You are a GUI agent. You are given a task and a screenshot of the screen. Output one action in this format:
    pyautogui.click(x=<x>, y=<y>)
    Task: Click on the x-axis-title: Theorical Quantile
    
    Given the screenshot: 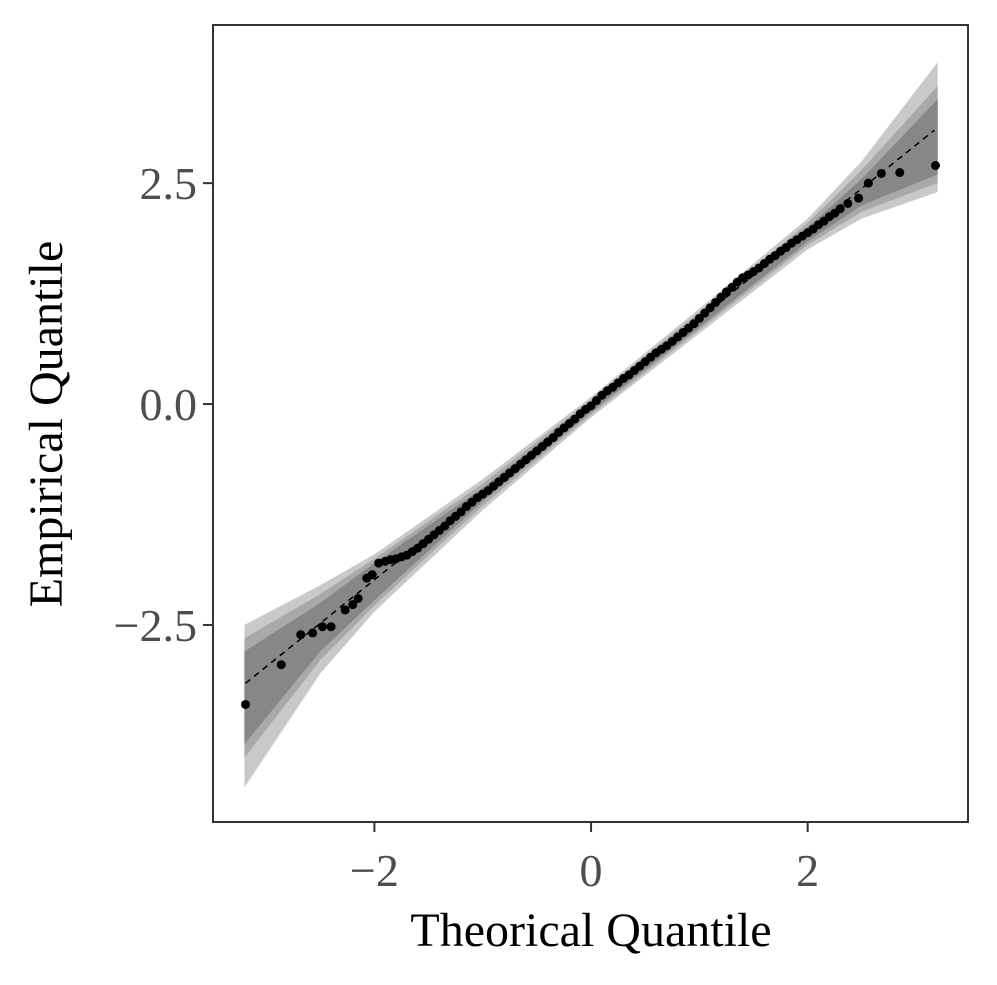 What is the action you would take?
    pyautogui.click(x=590, y=930)
    